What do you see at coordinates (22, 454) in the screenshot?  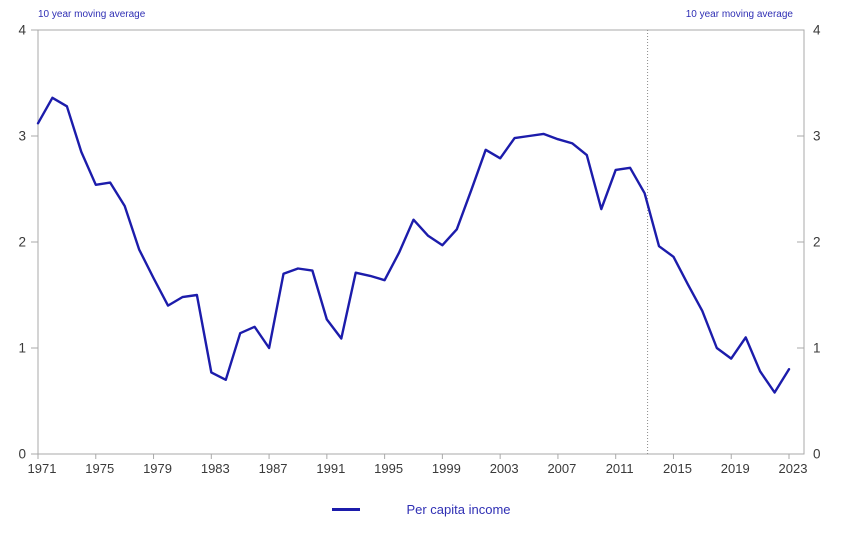 I see `y-tick-label-left: 0` at bounding box center [22, 454].